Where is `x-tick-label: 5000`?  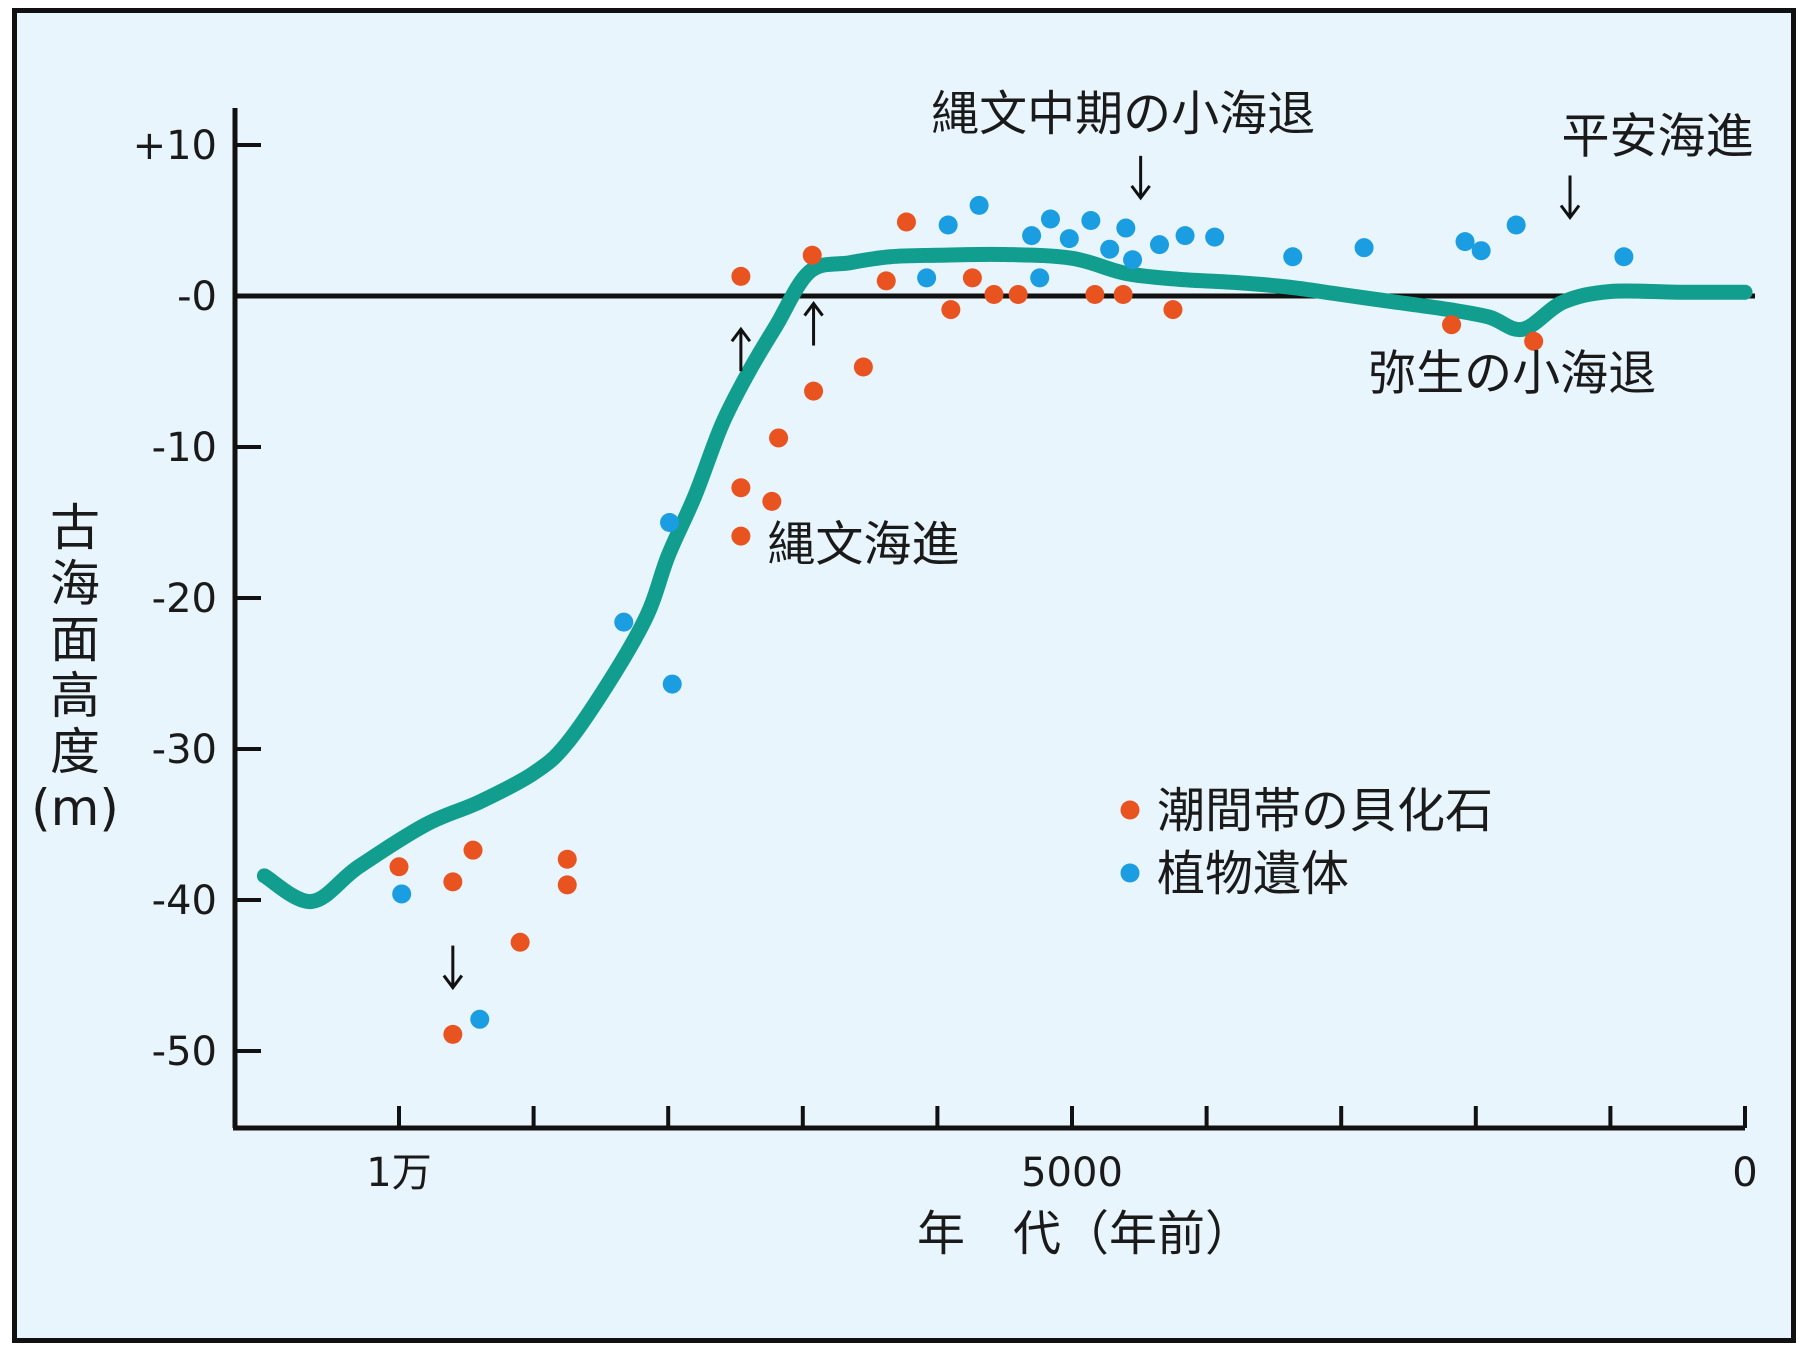 x-tick-label: 5000 is located at coordinates (1072, 1173).